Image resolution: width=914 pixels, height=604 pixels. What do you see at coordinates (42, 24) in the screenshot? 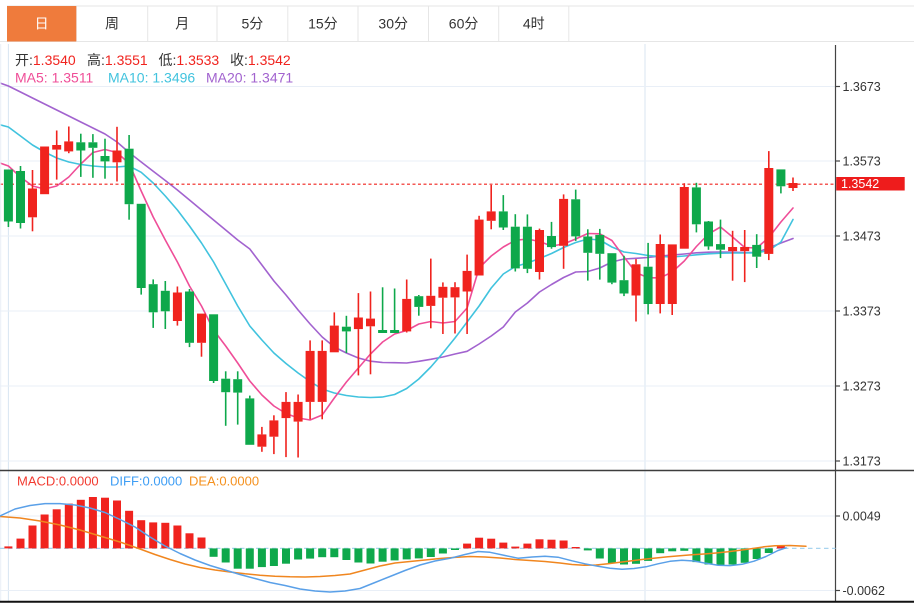
I see `svg-text: 日` at bounding box center [42, 24].